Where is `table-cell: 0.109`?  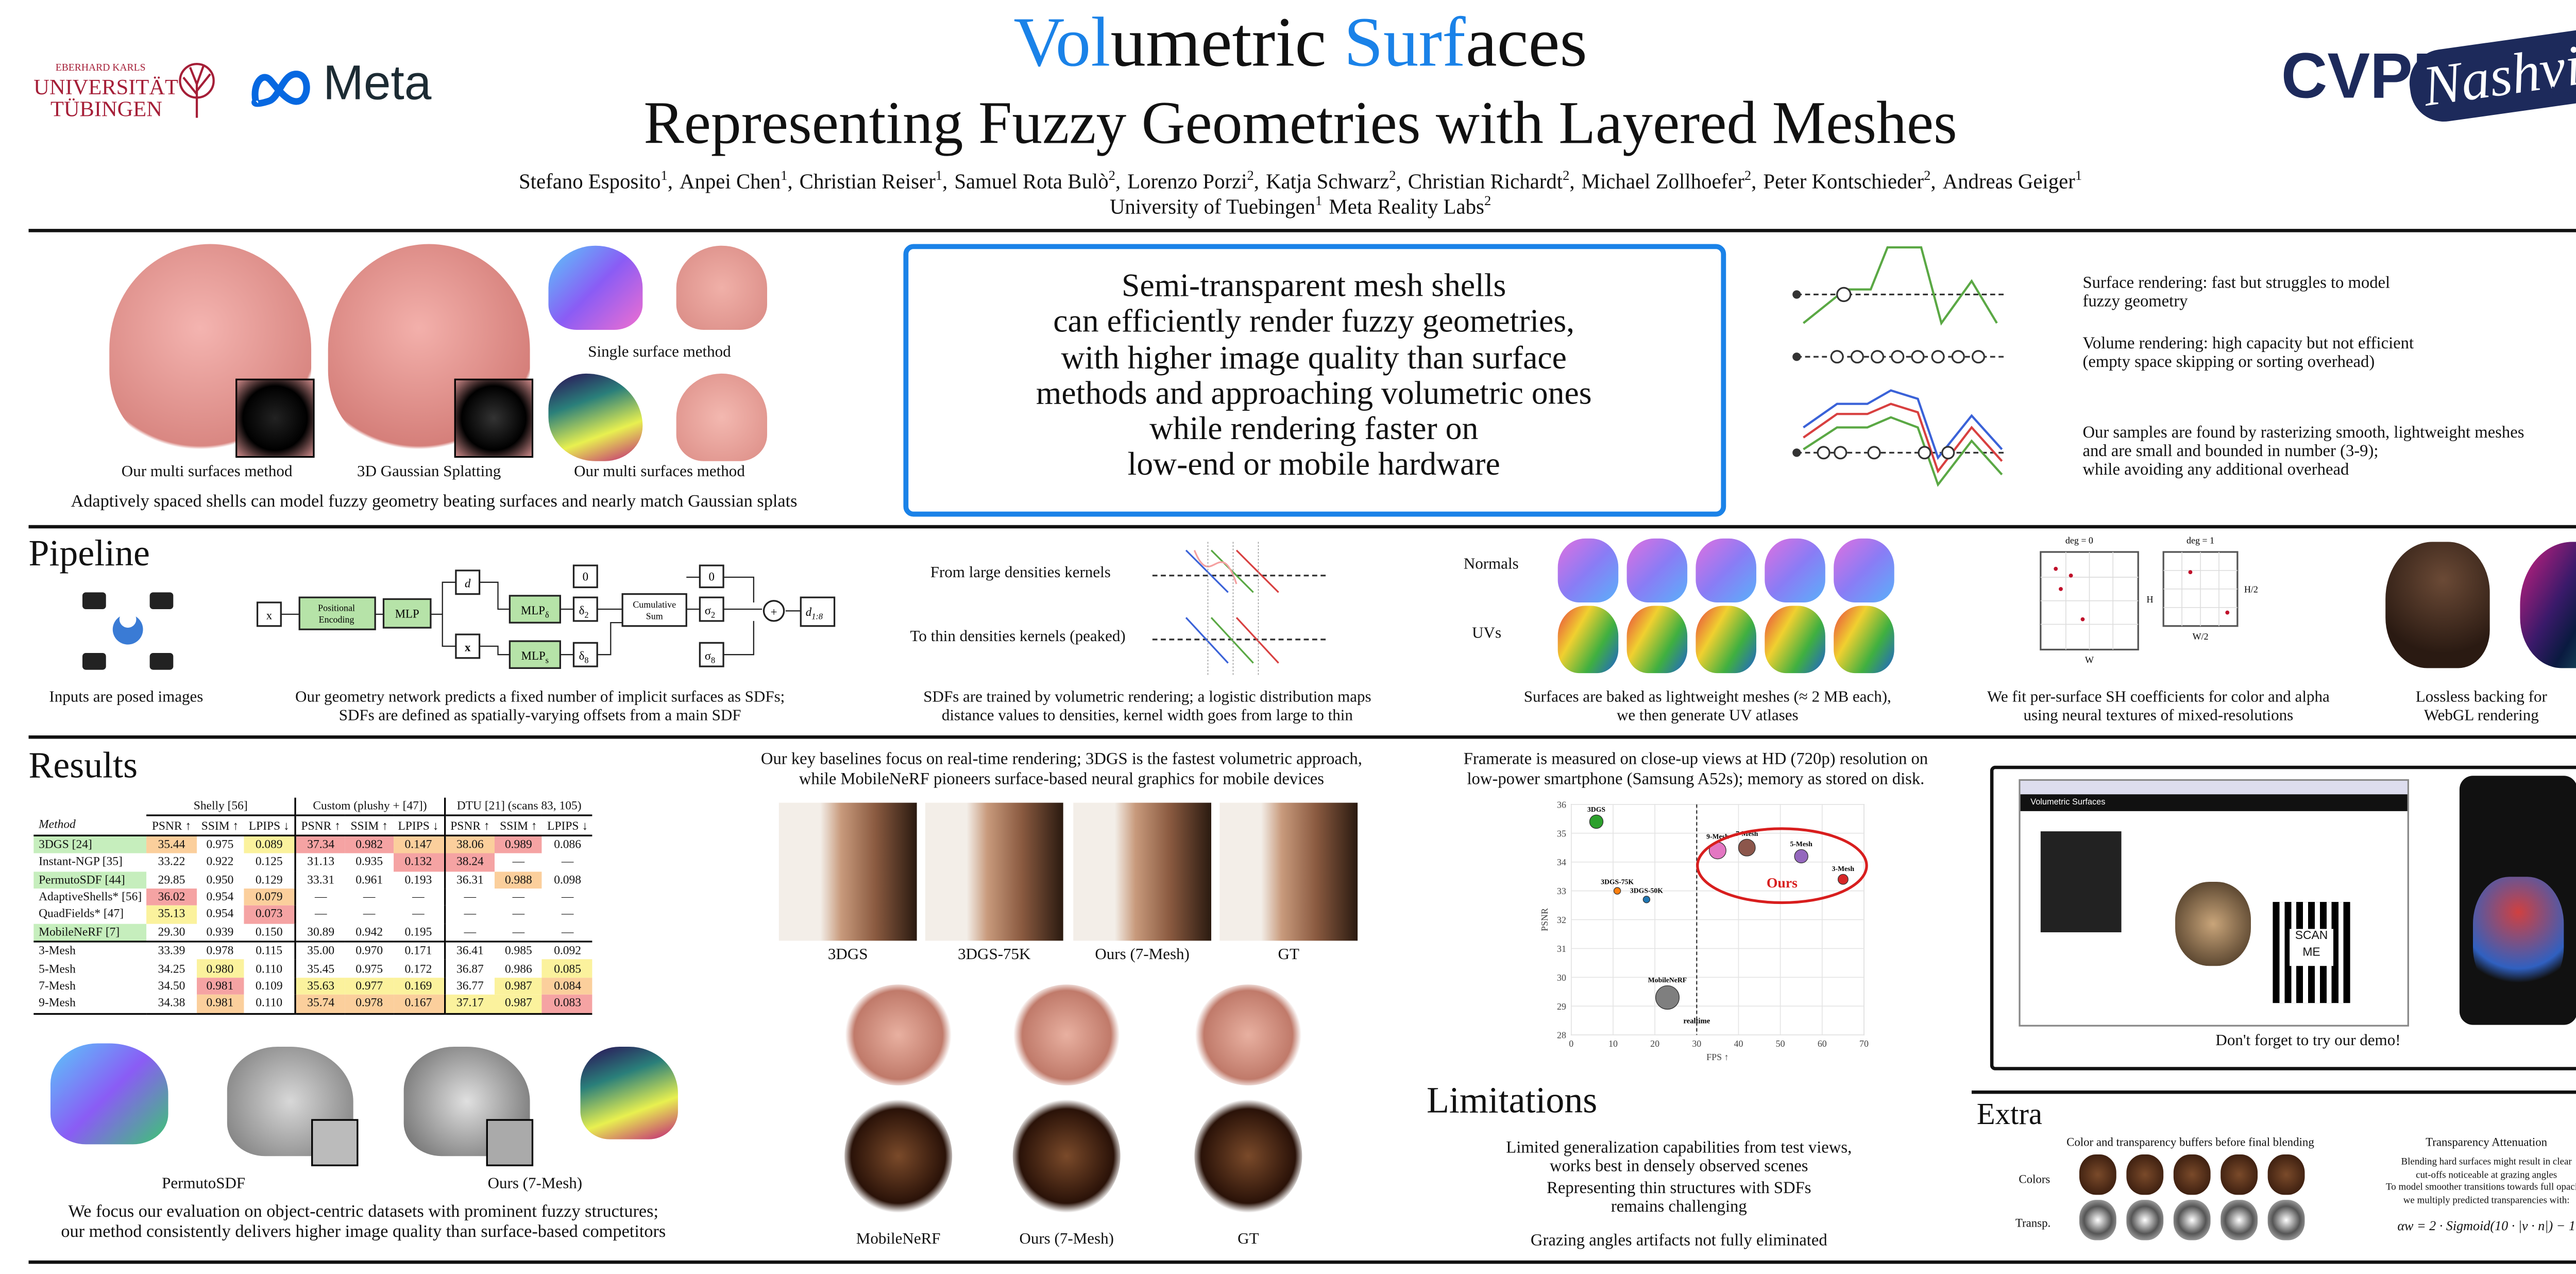
table-cell: 0.109 is located at coordinates (269, 986).